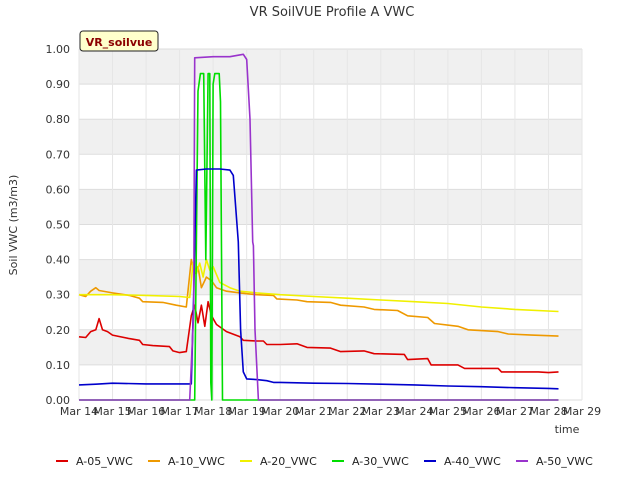  Describe the element at coordinates (58, 189) in the screenshot. I see `y-tick-label: 0.60` at that location.